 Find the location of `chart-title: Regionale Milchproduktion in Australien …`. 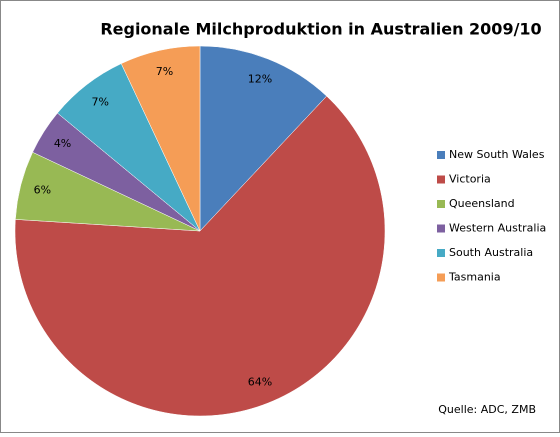

chart-title: Regionale Milchproduktion in Australien … is located at coordinates (320, 29).